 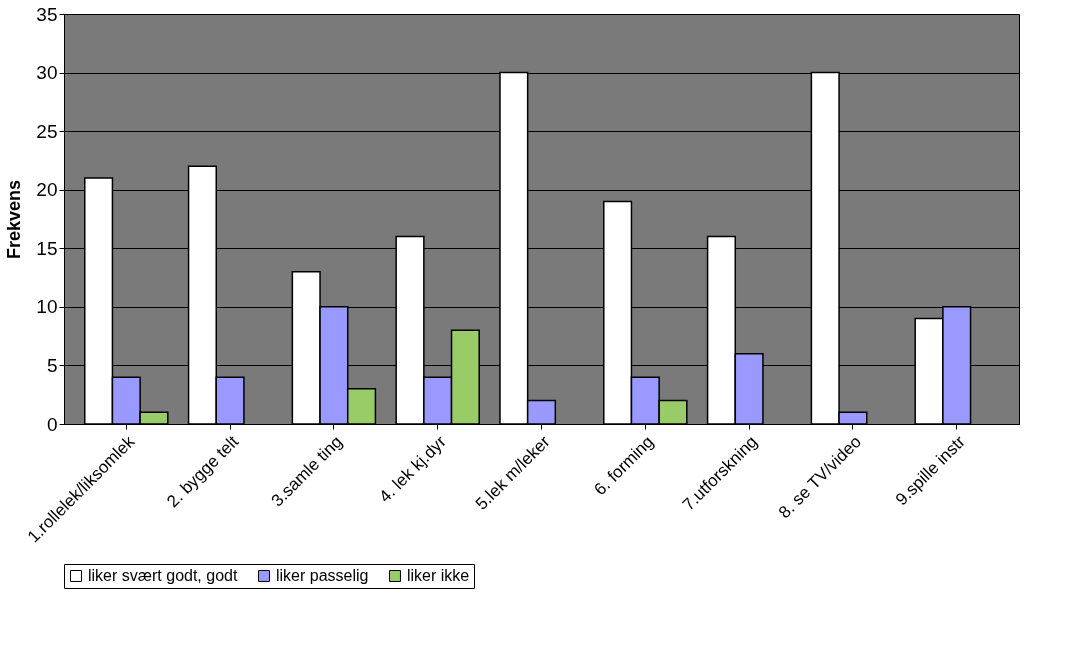 I want to click on legend-label: liker svært godt, godt, so click(x=163, y=575).